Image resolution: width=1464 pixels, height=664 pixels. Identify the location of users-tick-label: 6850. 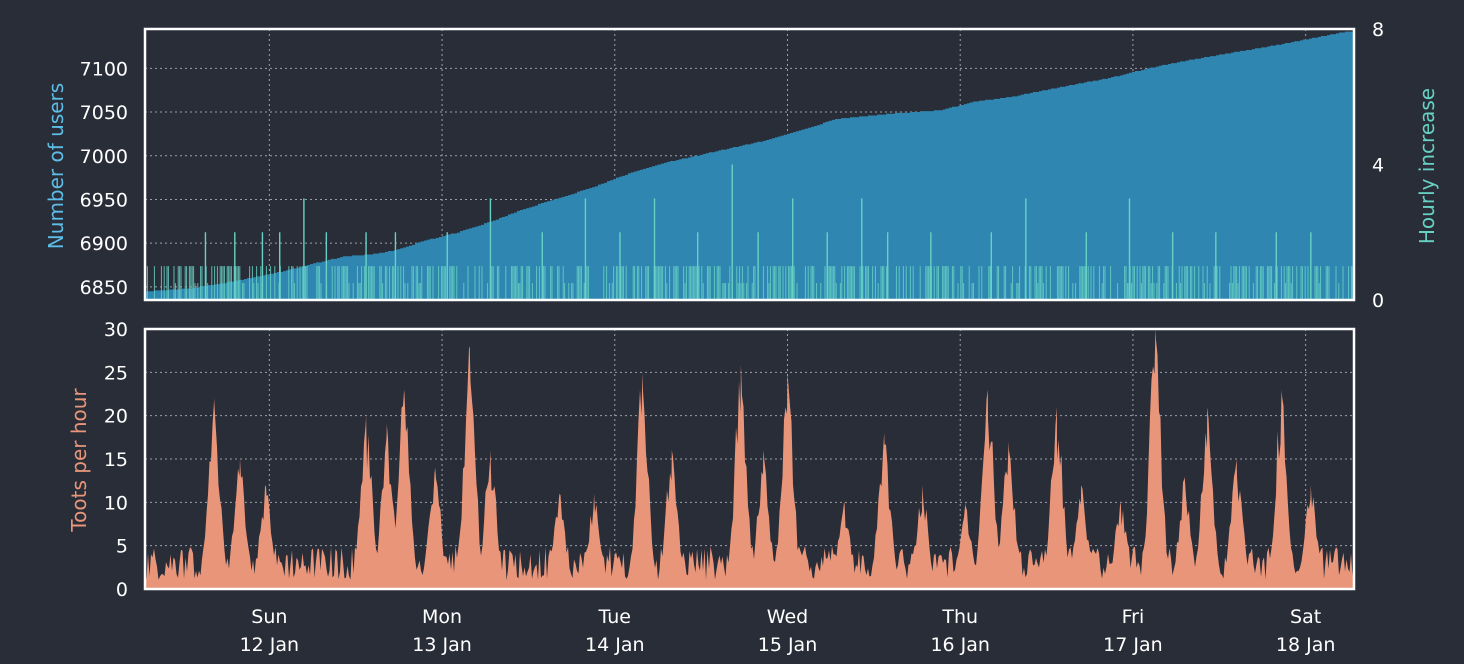
(104, 288).